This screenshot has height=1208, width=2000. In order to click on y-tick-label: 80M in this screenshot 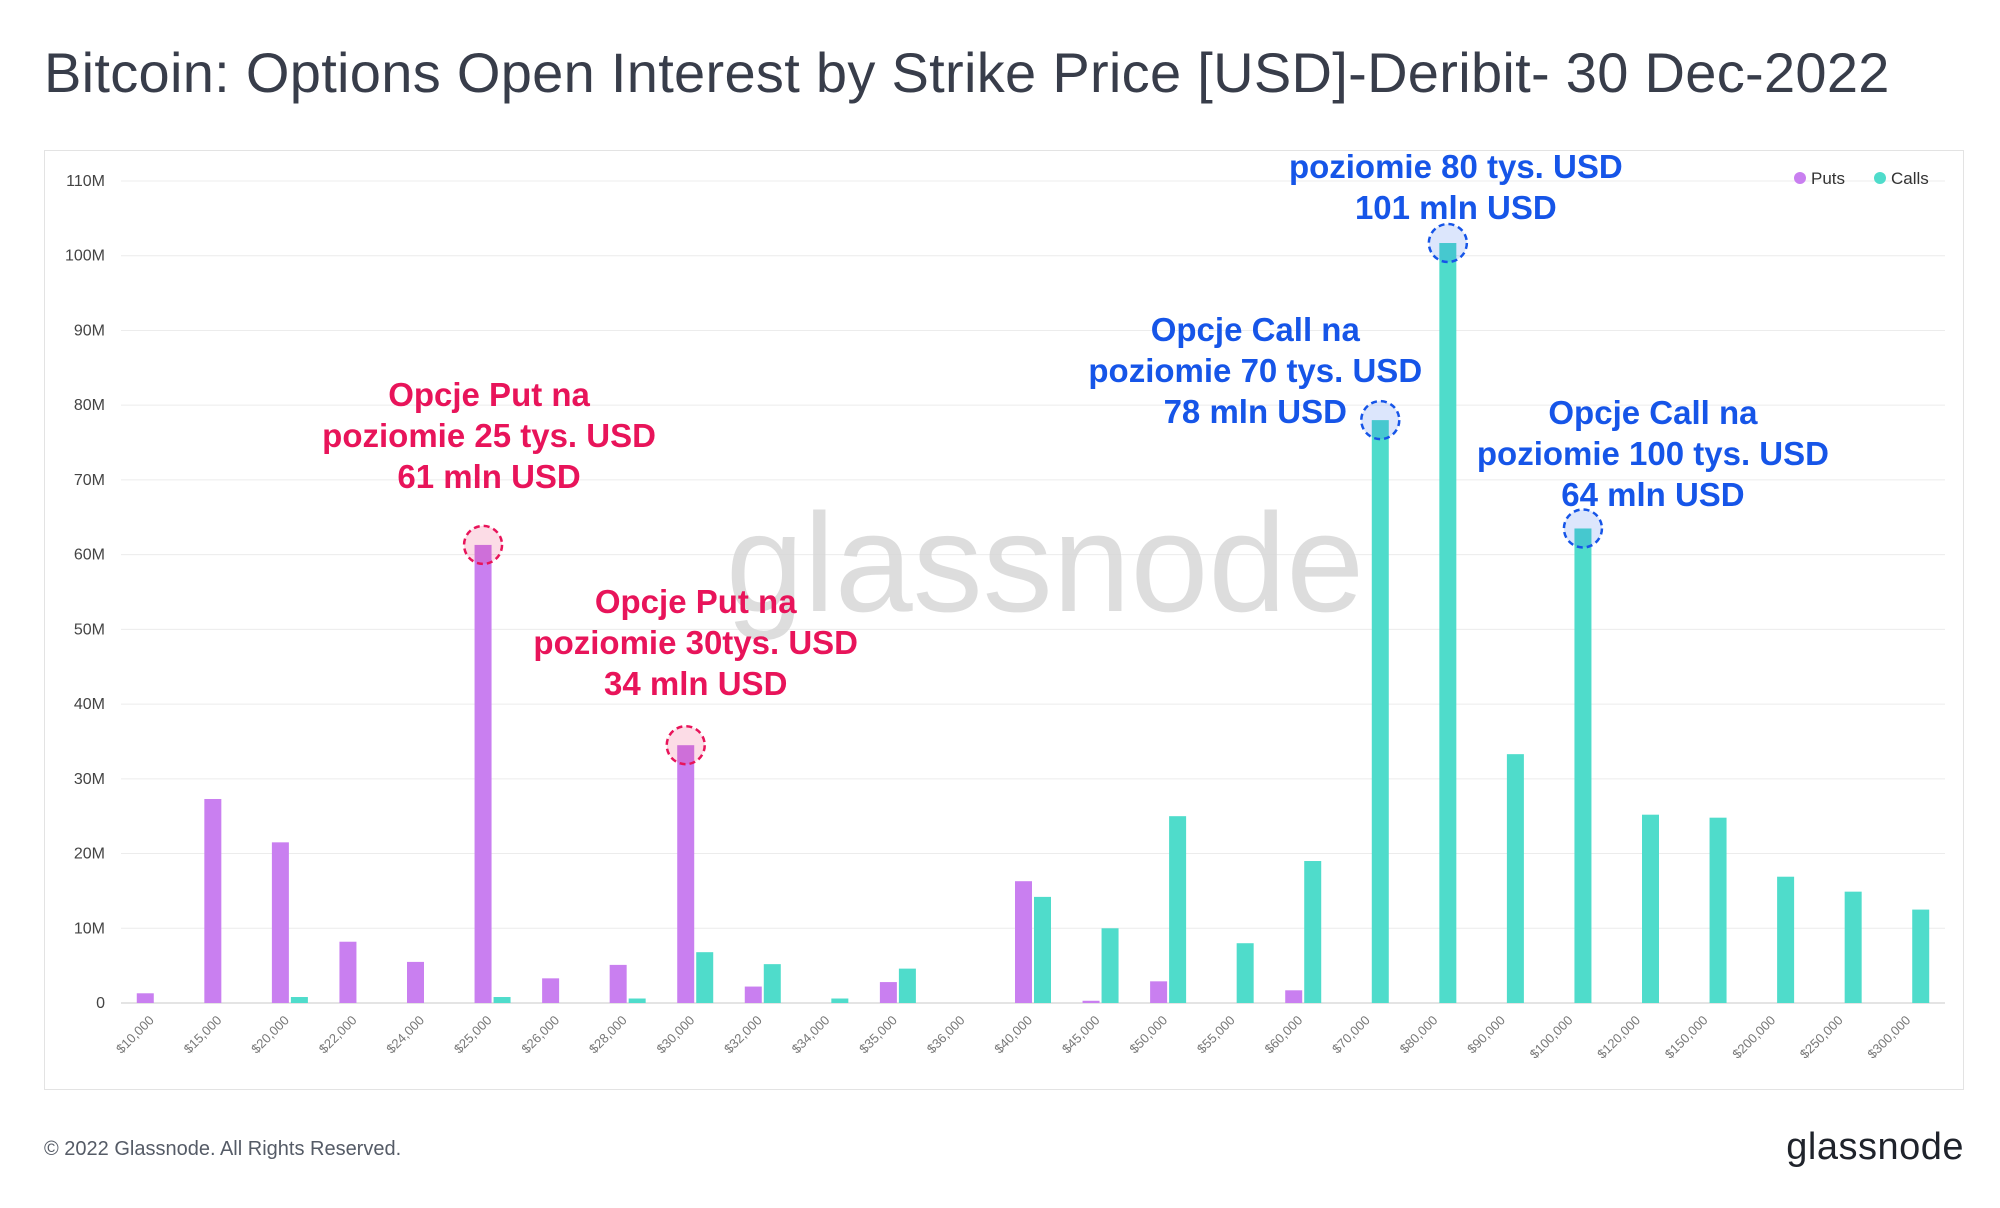, I will do `click(89, 405)`.